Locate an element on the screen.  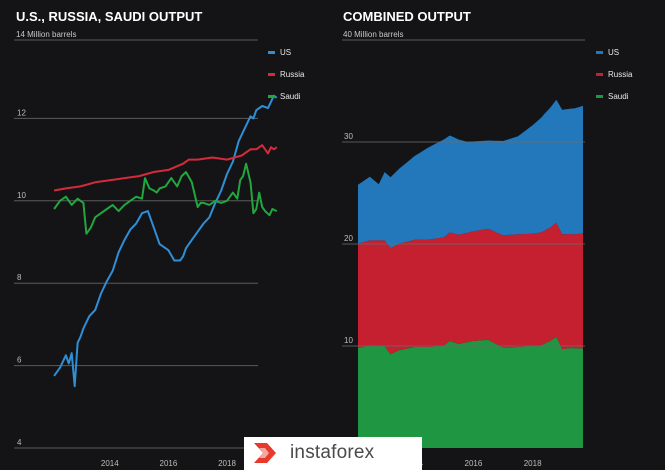
area-saudi is located at coordinates (470, 392).